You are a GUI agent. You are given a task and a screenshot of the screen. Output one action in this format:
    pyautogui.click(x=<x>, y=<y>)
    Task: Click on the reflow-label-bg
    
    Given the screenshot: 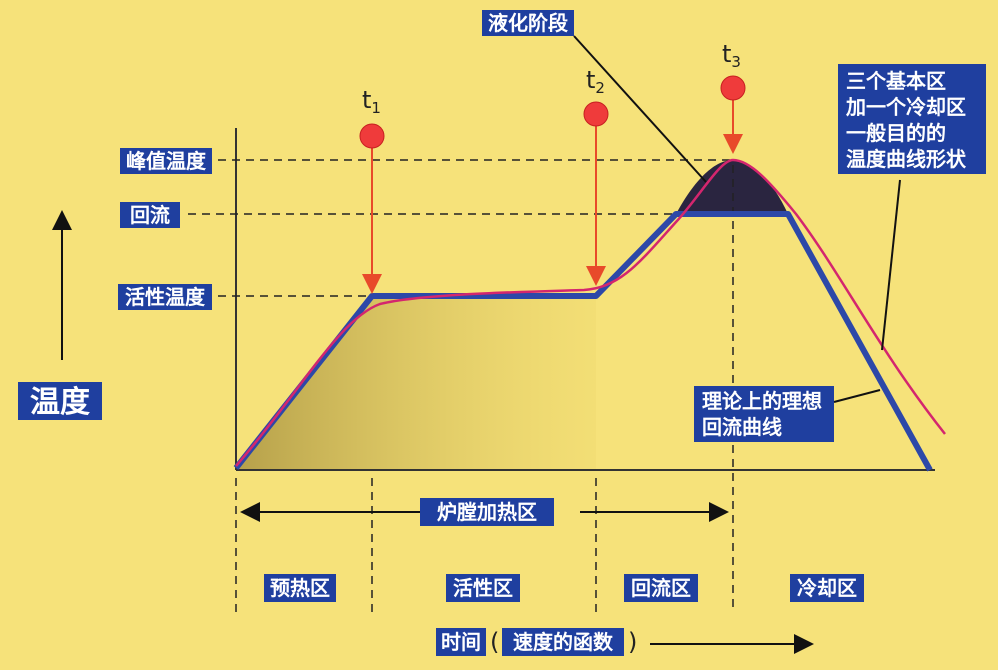 What is the action you would take?
    pyautogui.click(x=150, y=215)
    